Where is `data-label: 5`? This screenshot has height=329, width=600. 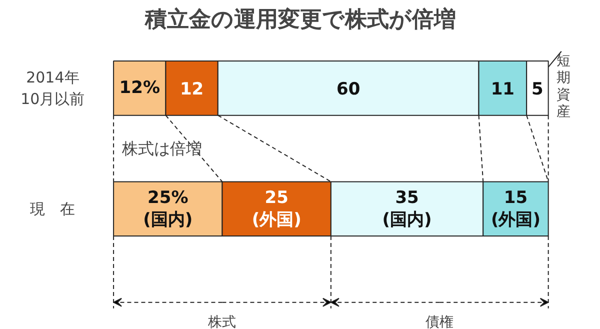
data-label: 5 is located at coordinates (538, 90).